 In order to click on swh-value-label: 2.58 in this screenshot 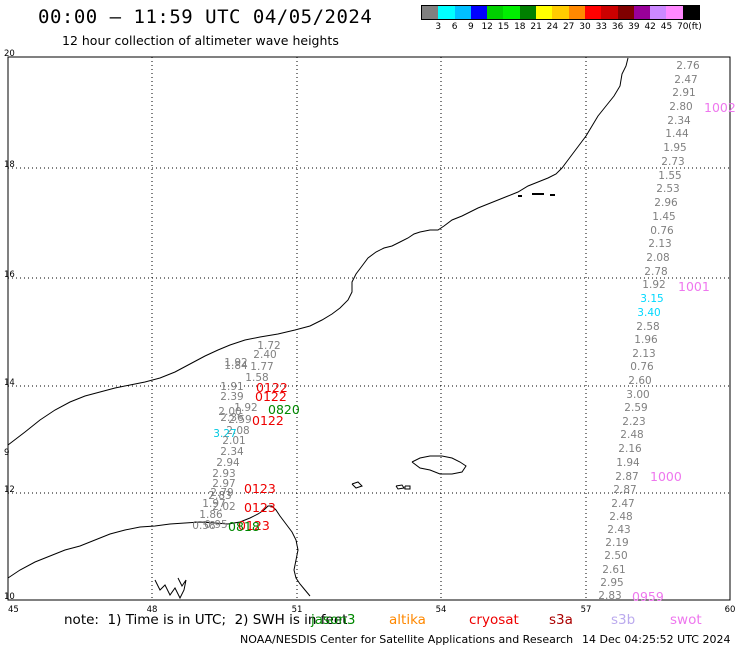, I will do `click(647, 327)`.